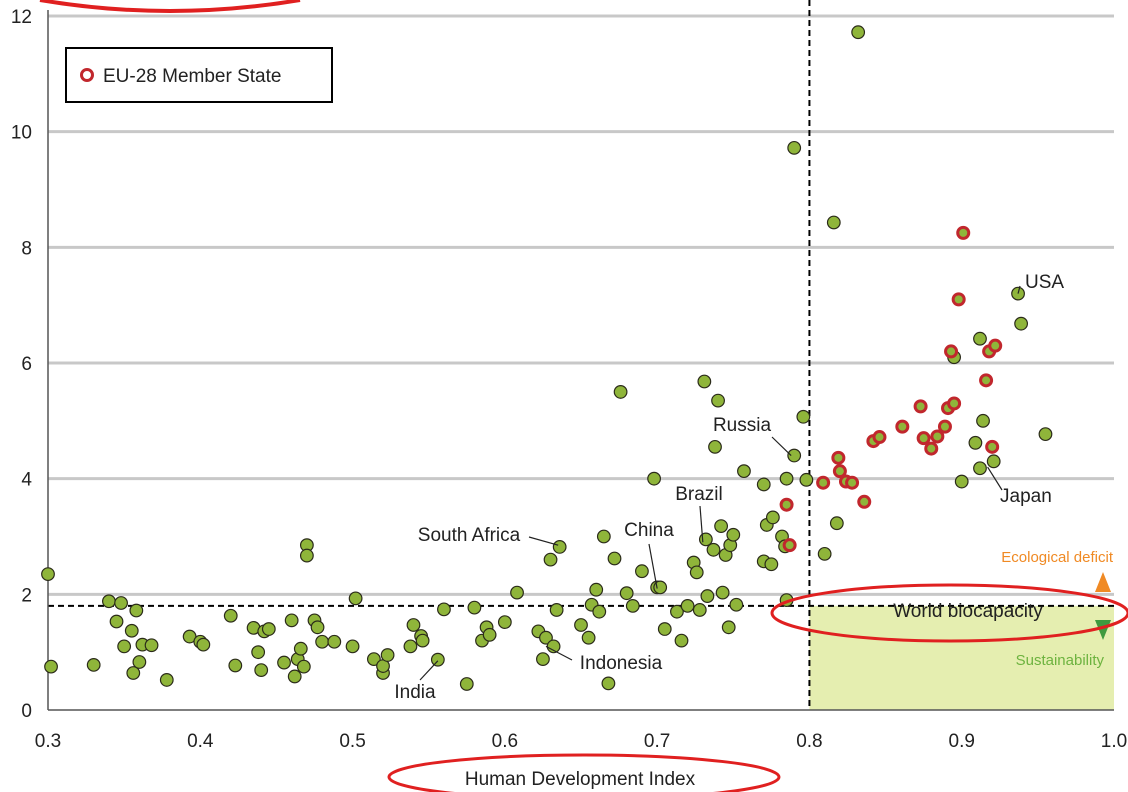 This screenshot has height=792, width=1128. Describe the element at coordinates (192, 76) in the screenshot. I see `legend-label: EU-28 Member State` at that location.